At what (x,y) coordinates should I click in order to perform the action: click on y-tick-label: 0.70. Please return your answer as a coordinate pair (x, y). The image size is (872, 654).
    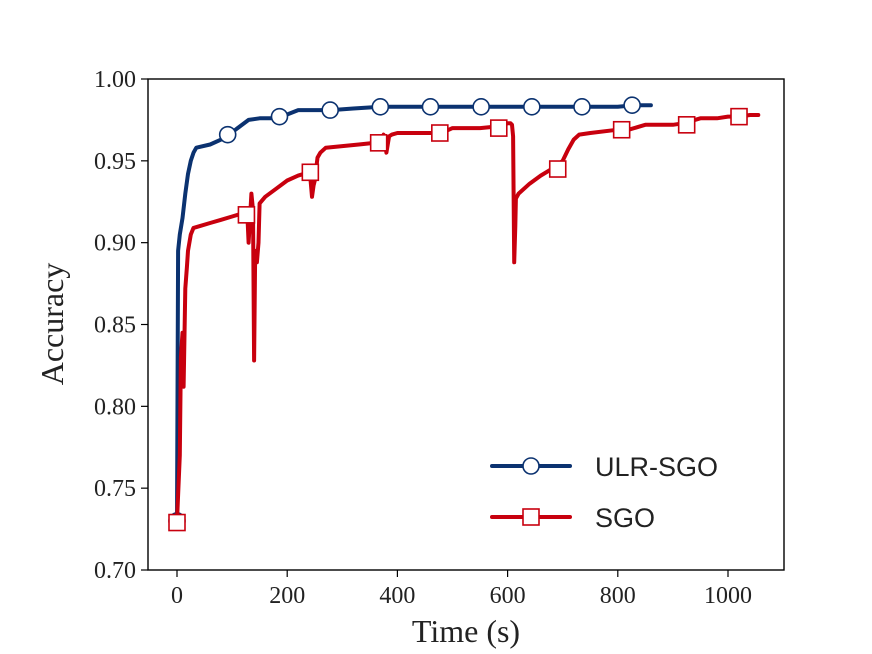
    Looking at the image, I should click on (115, 571).